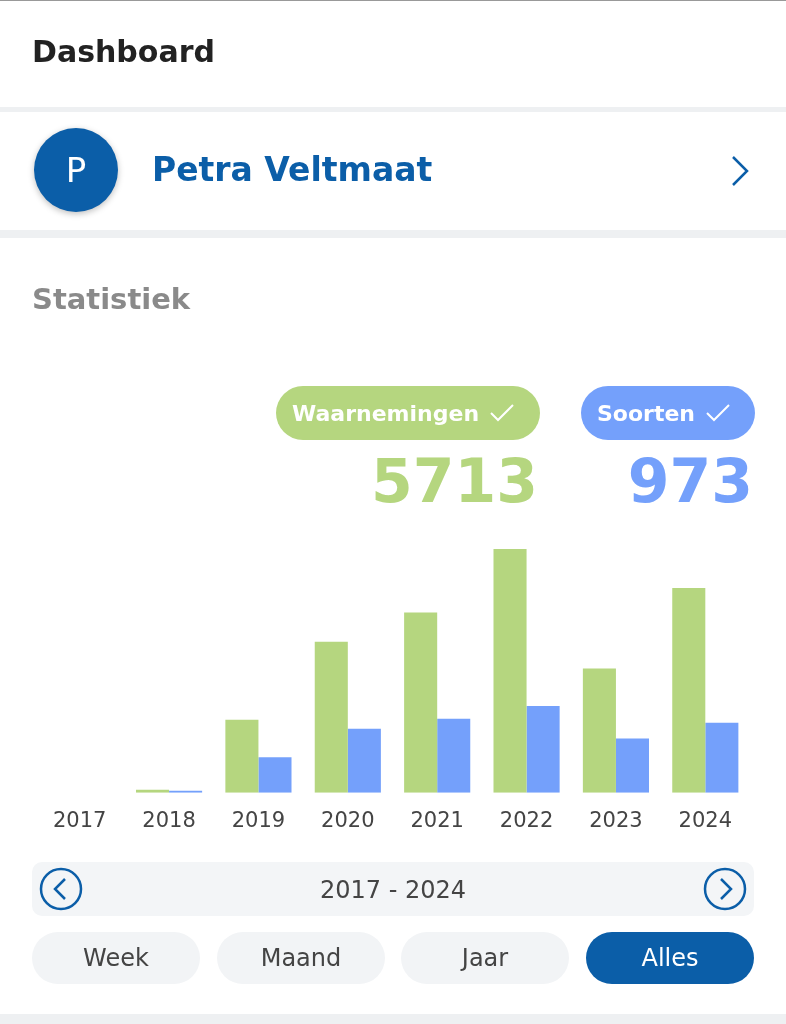 The width and height of the screenshot is (786, 1024). I want to click on x-tick-label: 2022, so click(526, 819).